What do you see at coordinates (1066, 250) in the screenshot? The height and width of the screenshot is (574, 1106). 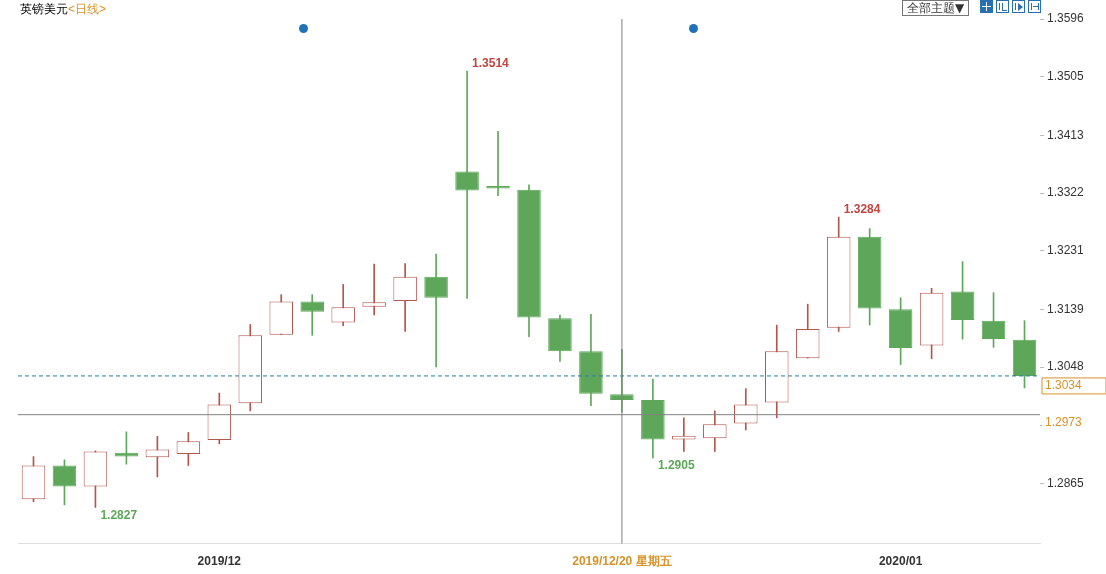 I see `y-tick-label: 1.3231` at bounding box center [1066, 250].